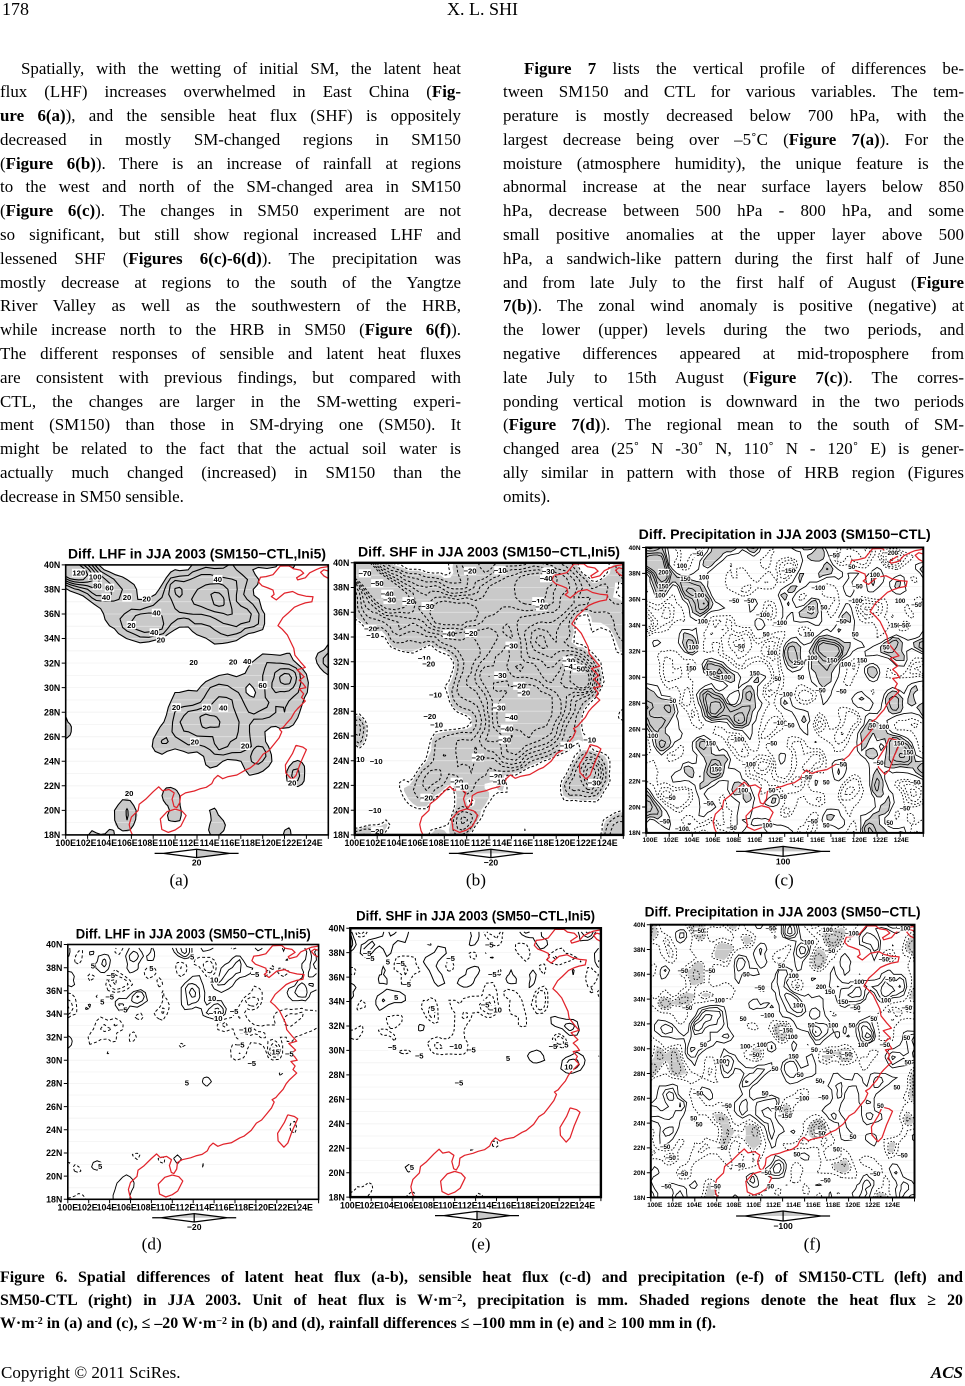 This screenshot has width=965, height=1386. What do you see at coordinates (639, 1099) in the screenshot?
I see `svg-text: 26N` at bounding box center [639, 1099].